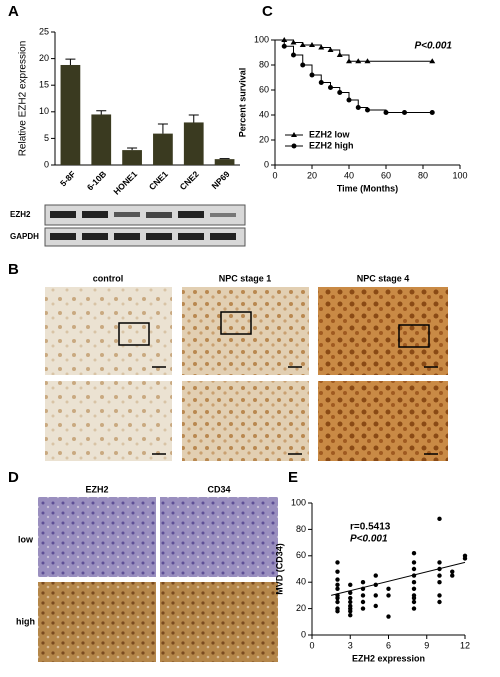  I want to click on panel-label: E, so click(293, 477).